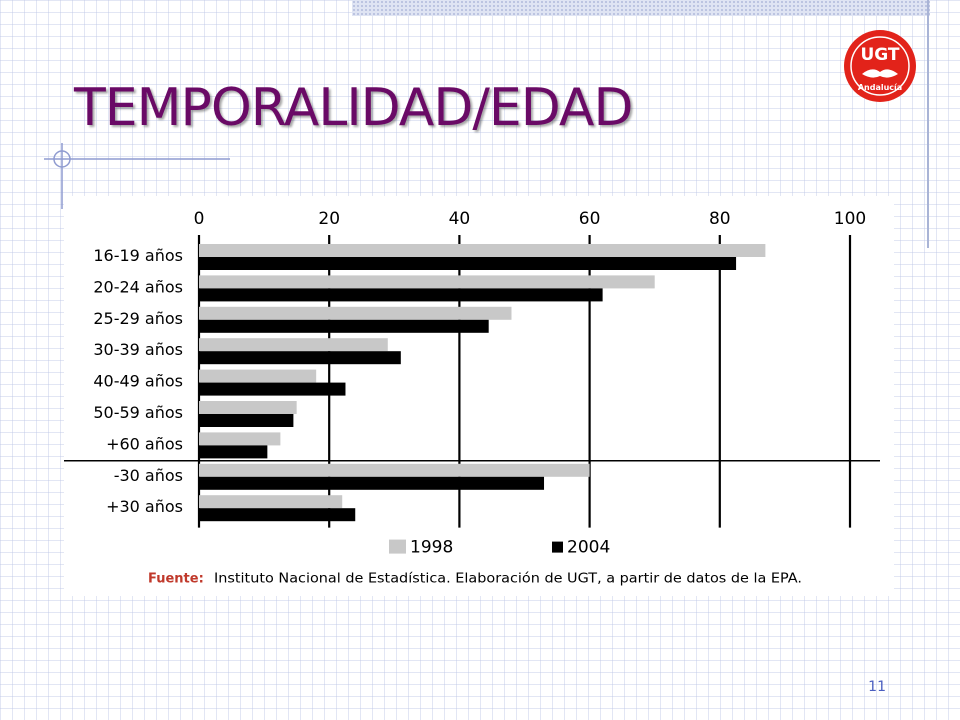 The image size is (960, 720). Describe the element at coordinates (138, 286) in the screenshot. I see `category-label: 20-24 años` at that location.